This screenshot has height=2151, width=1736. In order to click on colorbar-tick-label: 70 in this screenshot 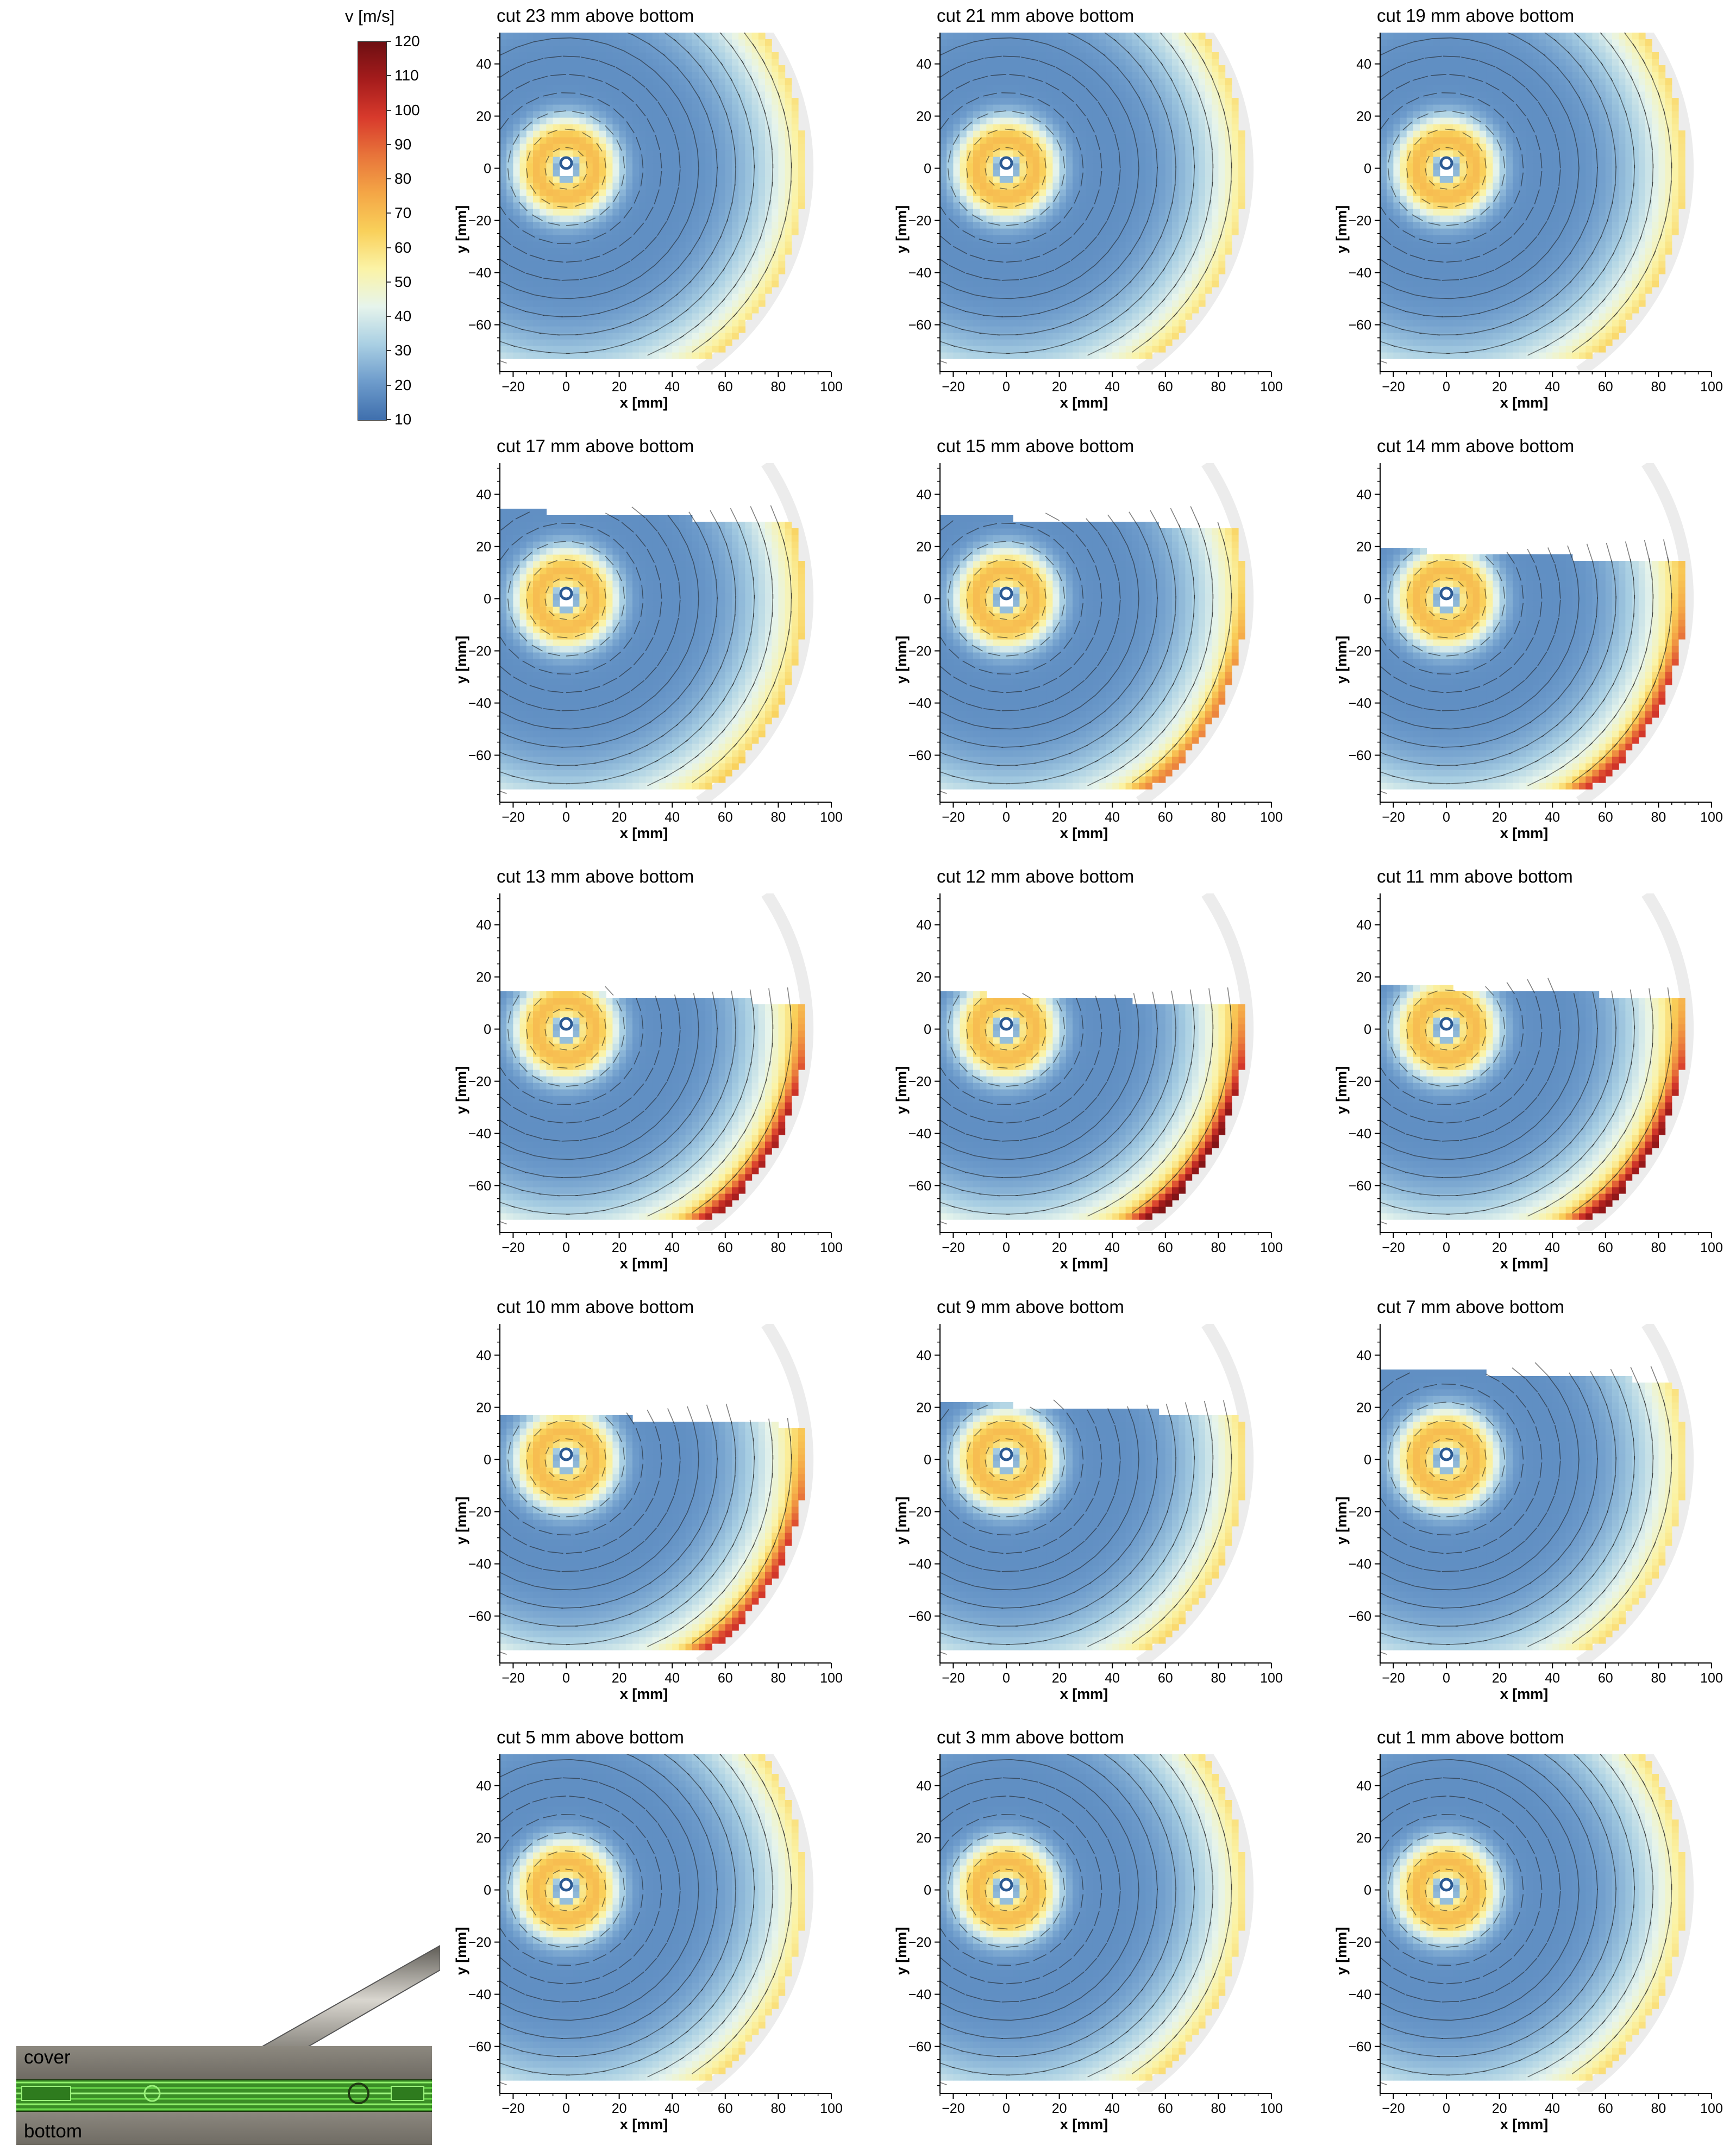, I will do `click(402, 213)`.